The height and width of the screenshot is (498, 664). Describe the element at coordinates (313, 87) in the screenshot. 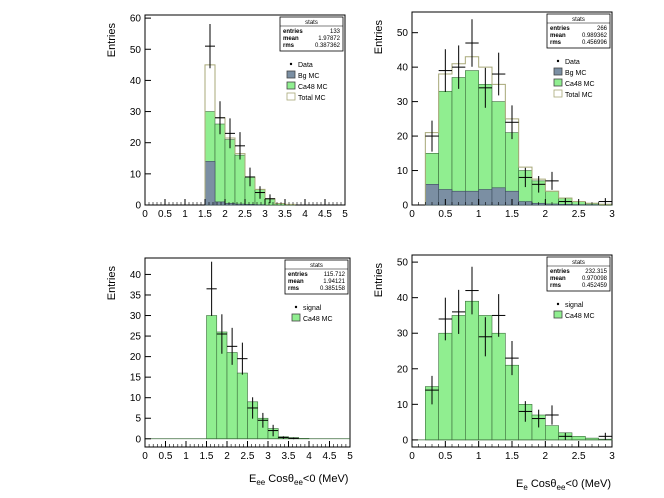

I see `p1-legend-label-ca48: Ca48 MC` at that location.